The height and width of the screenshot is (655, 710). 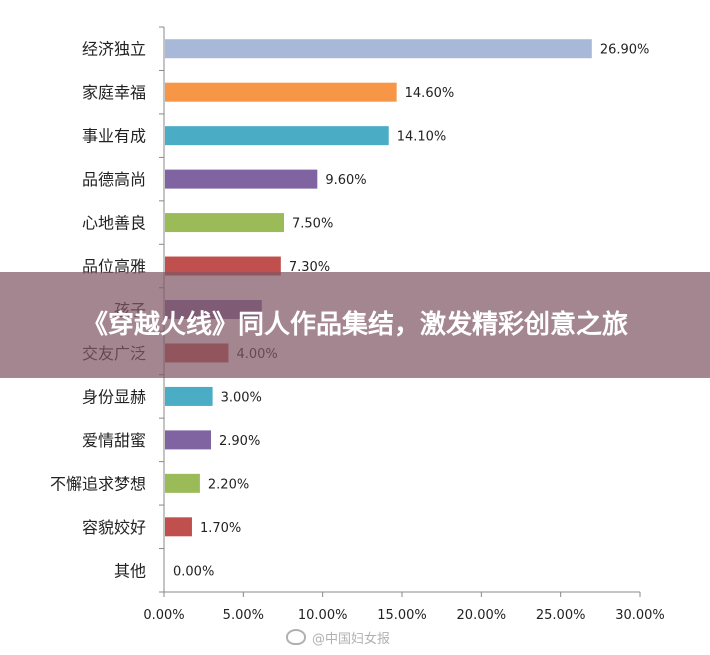 What do you see at coordinates (114, 136) in the screenshot?
I see `category-label: 事业有成` at bounding box center [114, 136].